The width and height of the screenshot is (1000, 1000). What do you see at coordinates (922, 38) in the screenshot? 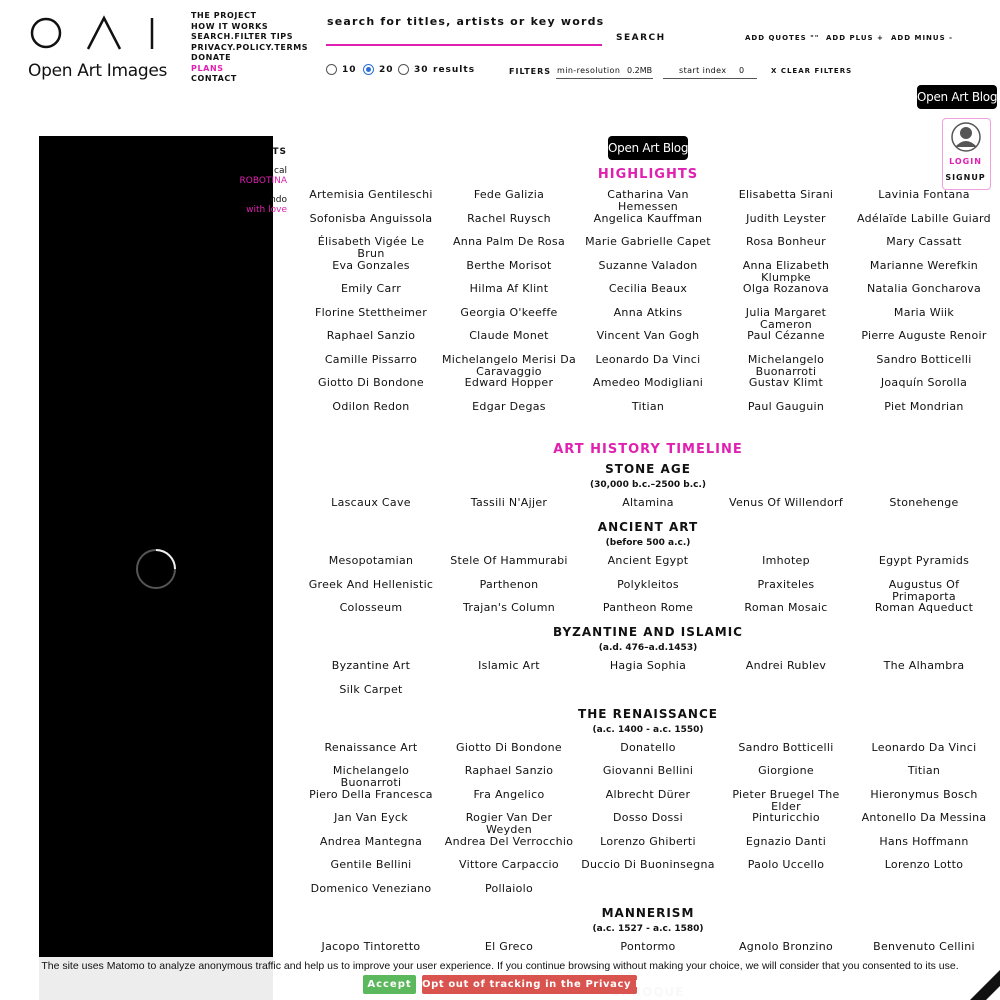
I see `add-minus: ADD MINUS -` at bounding box center [922, 38].